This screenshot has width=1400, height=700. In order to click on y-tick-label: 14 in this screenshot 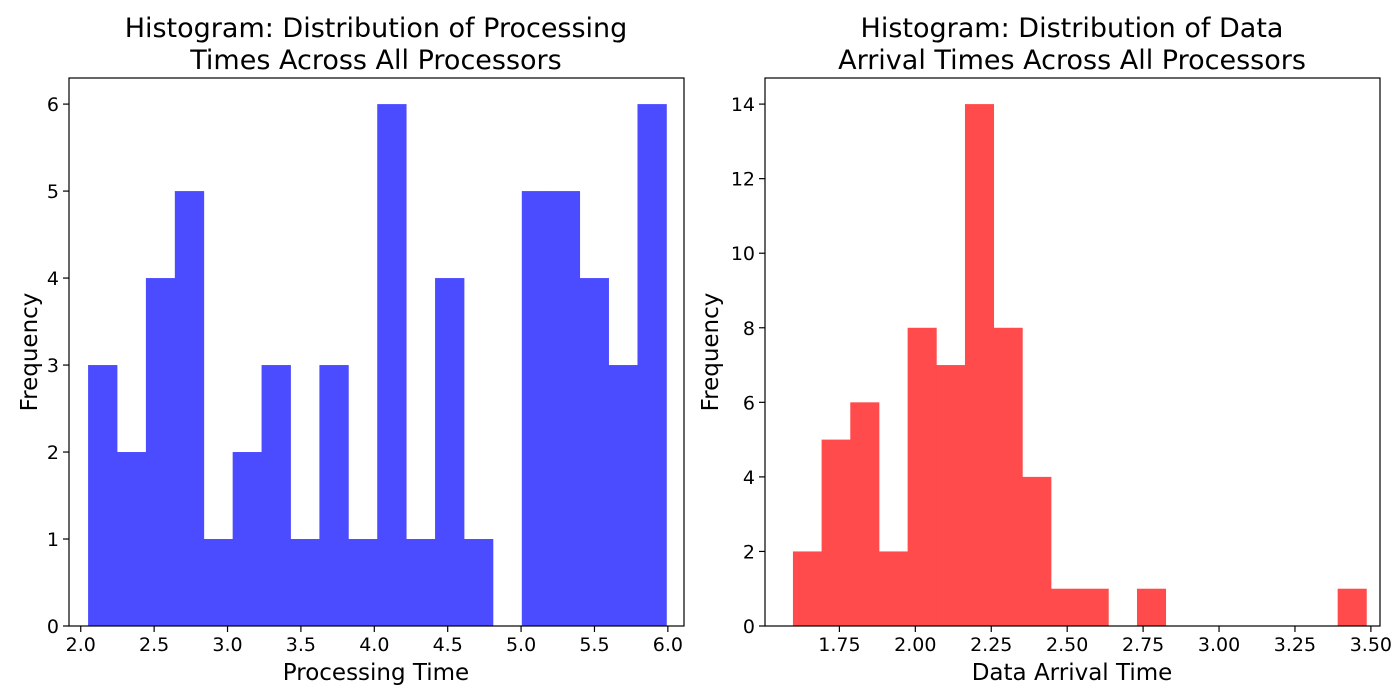, I will do `click(743, 105)`.